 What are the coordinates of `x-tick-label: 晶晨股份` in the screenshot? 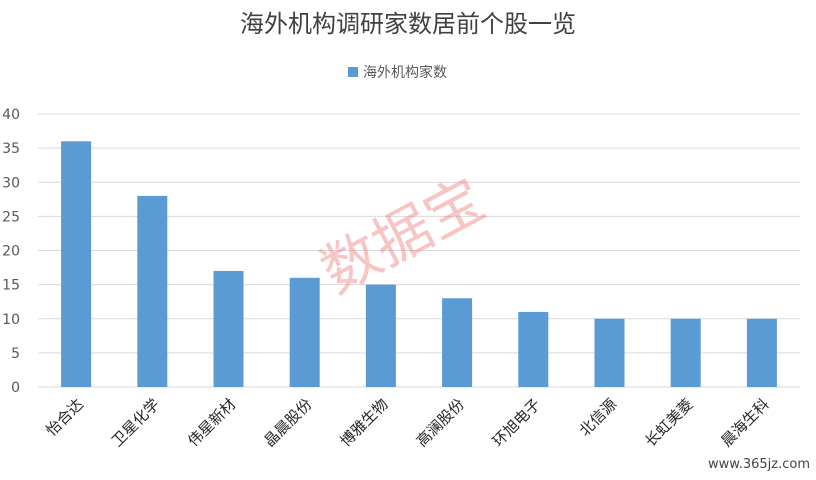 It's located at (287, 422).